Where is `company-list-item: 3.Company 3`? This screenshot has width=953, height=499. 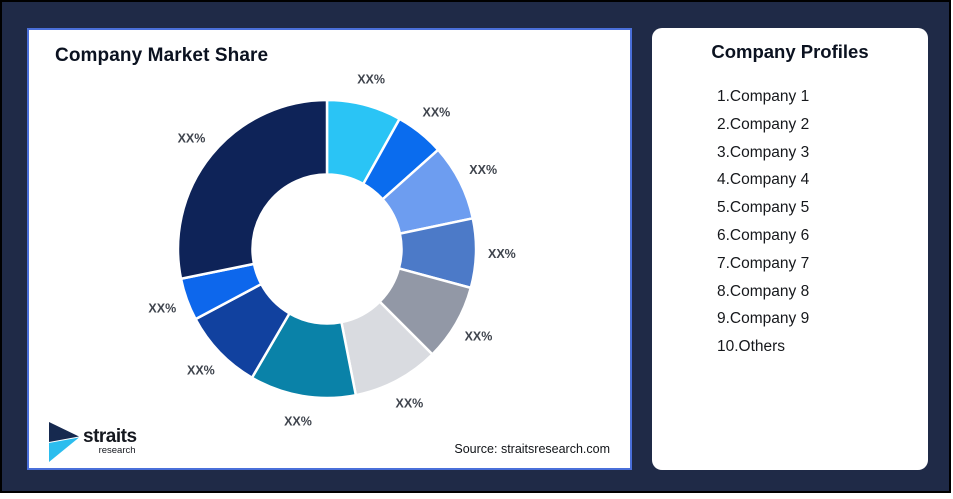 company-list-item: 3.Company 3 is located at coordinates (763, 152).